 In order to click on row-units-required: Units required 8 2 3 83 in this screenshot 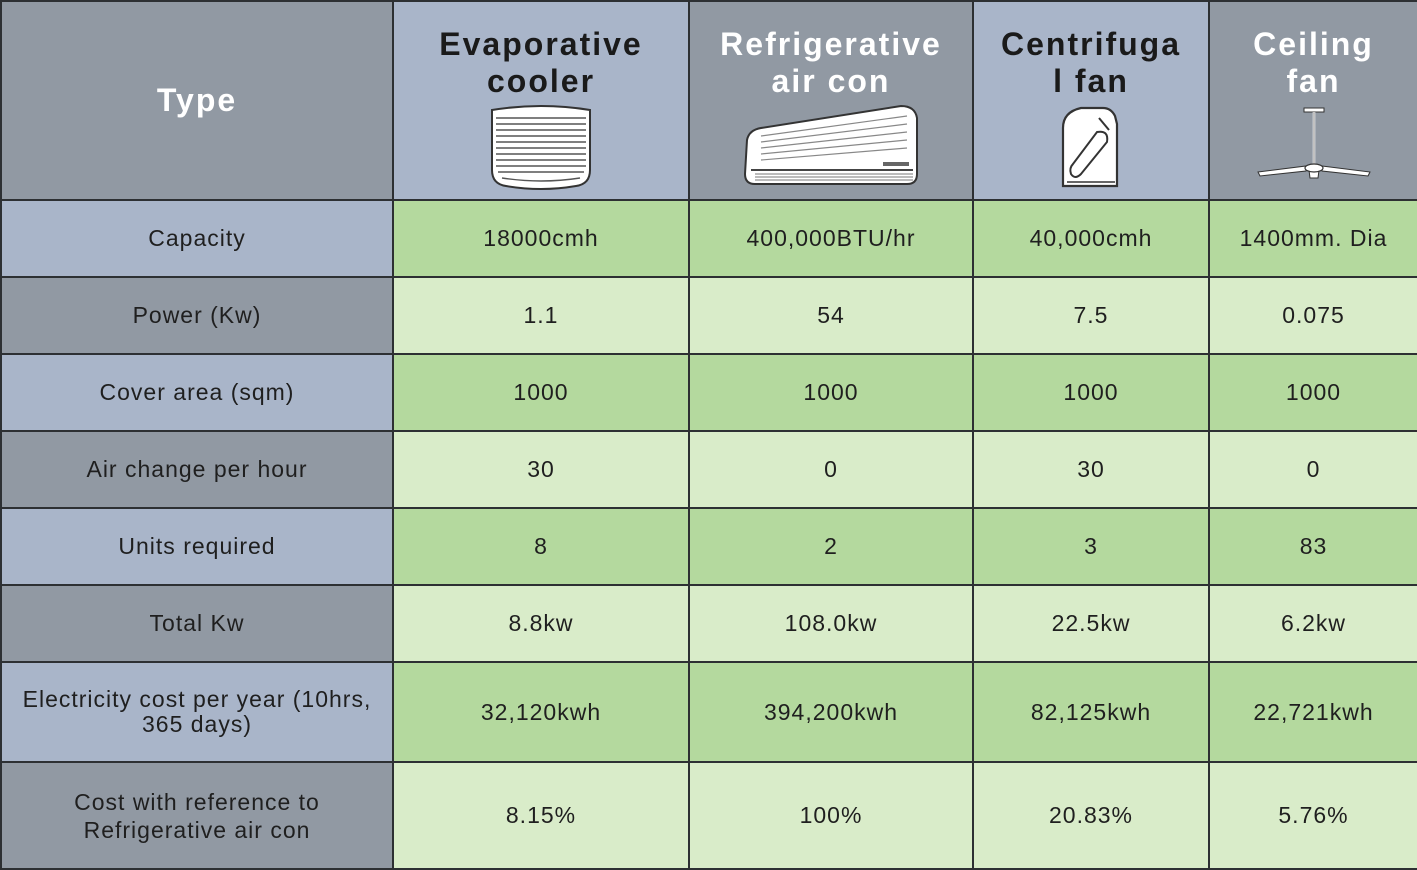, I will do `click(708, 546)`.